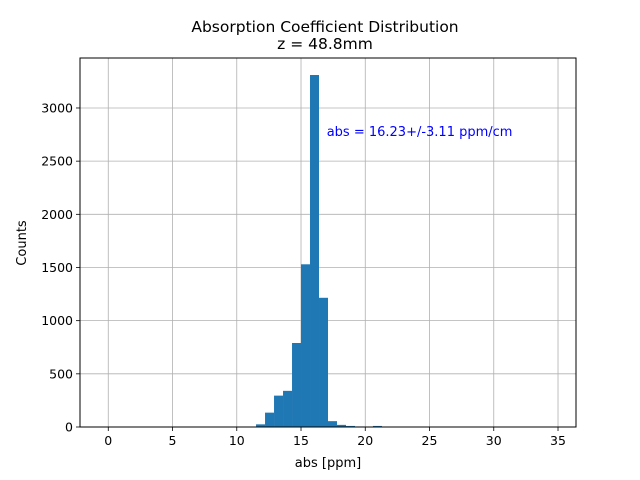  Describe the element at coordinates (558, 440) in the screenshot. I see `x-tick-label: 35` at that location.